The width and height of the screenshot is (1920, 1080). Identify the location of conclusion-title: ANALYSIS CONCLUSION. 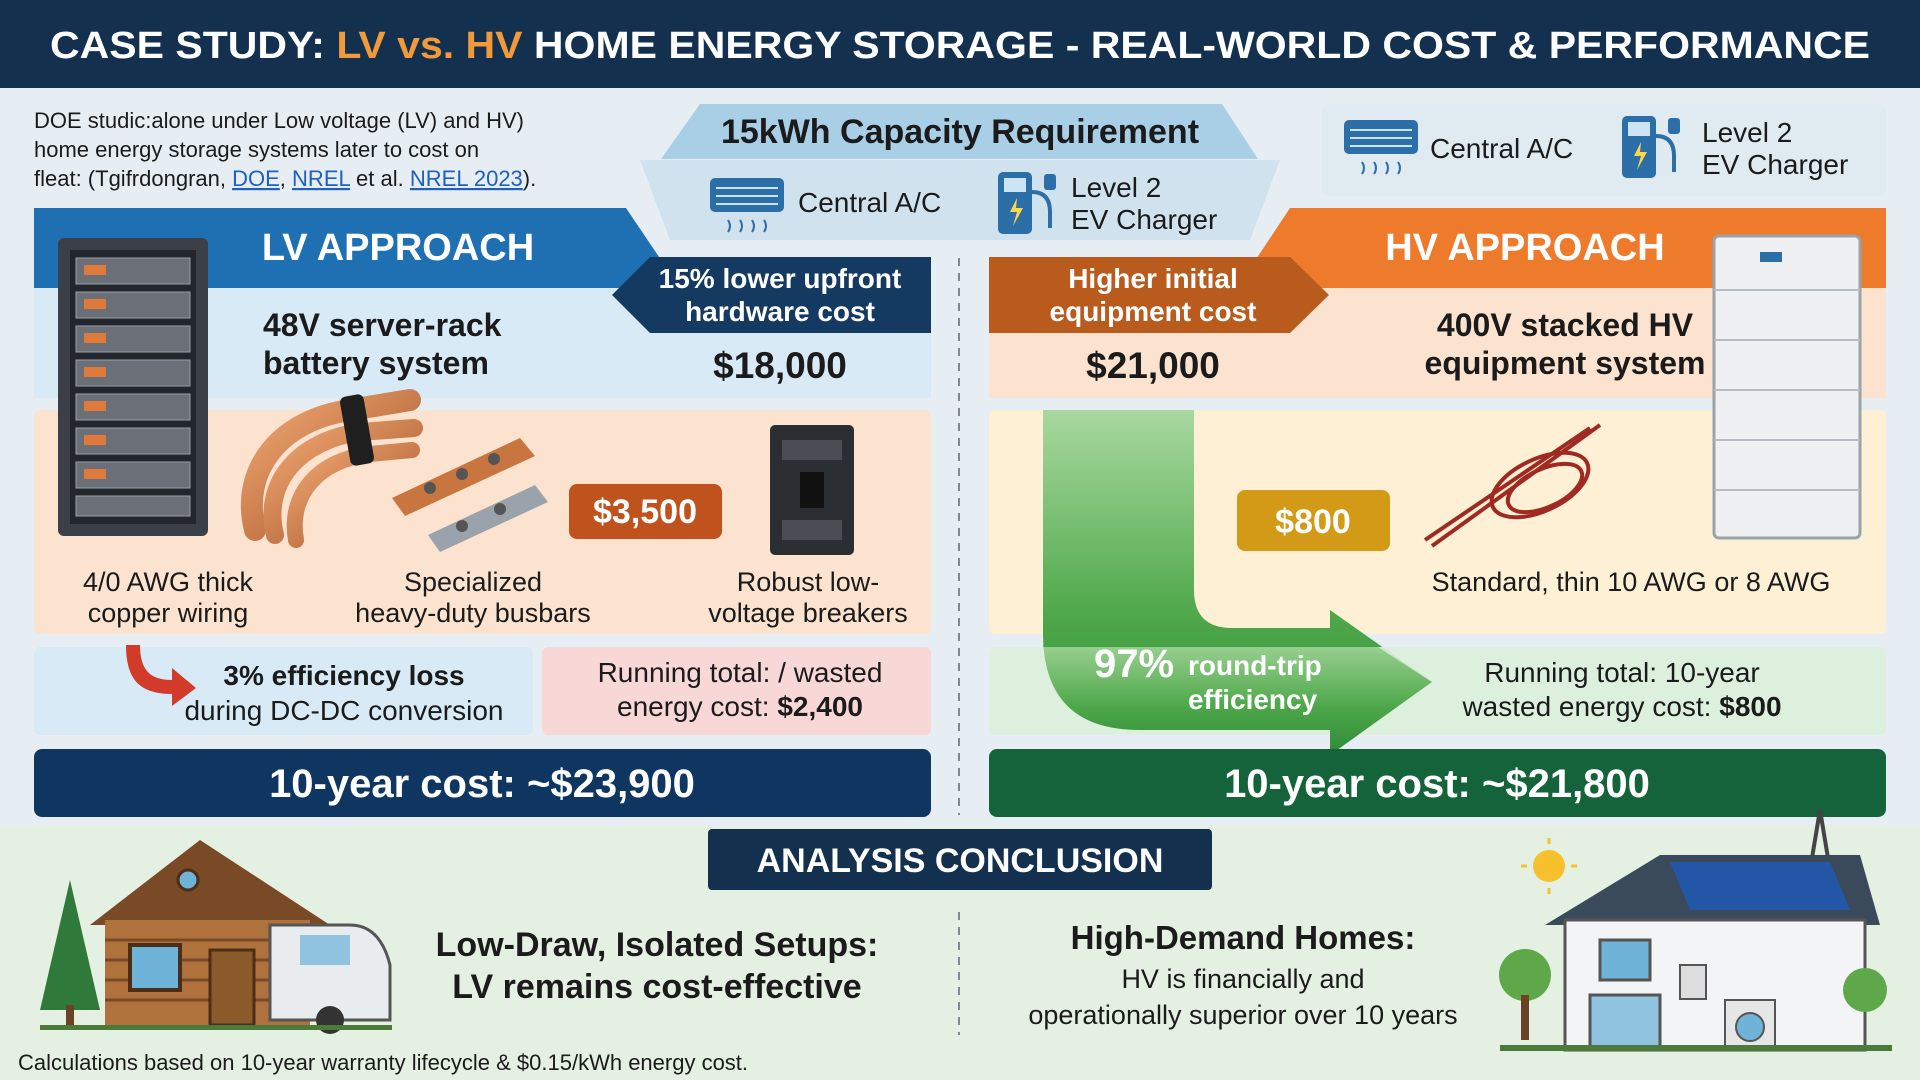
(960, 861).